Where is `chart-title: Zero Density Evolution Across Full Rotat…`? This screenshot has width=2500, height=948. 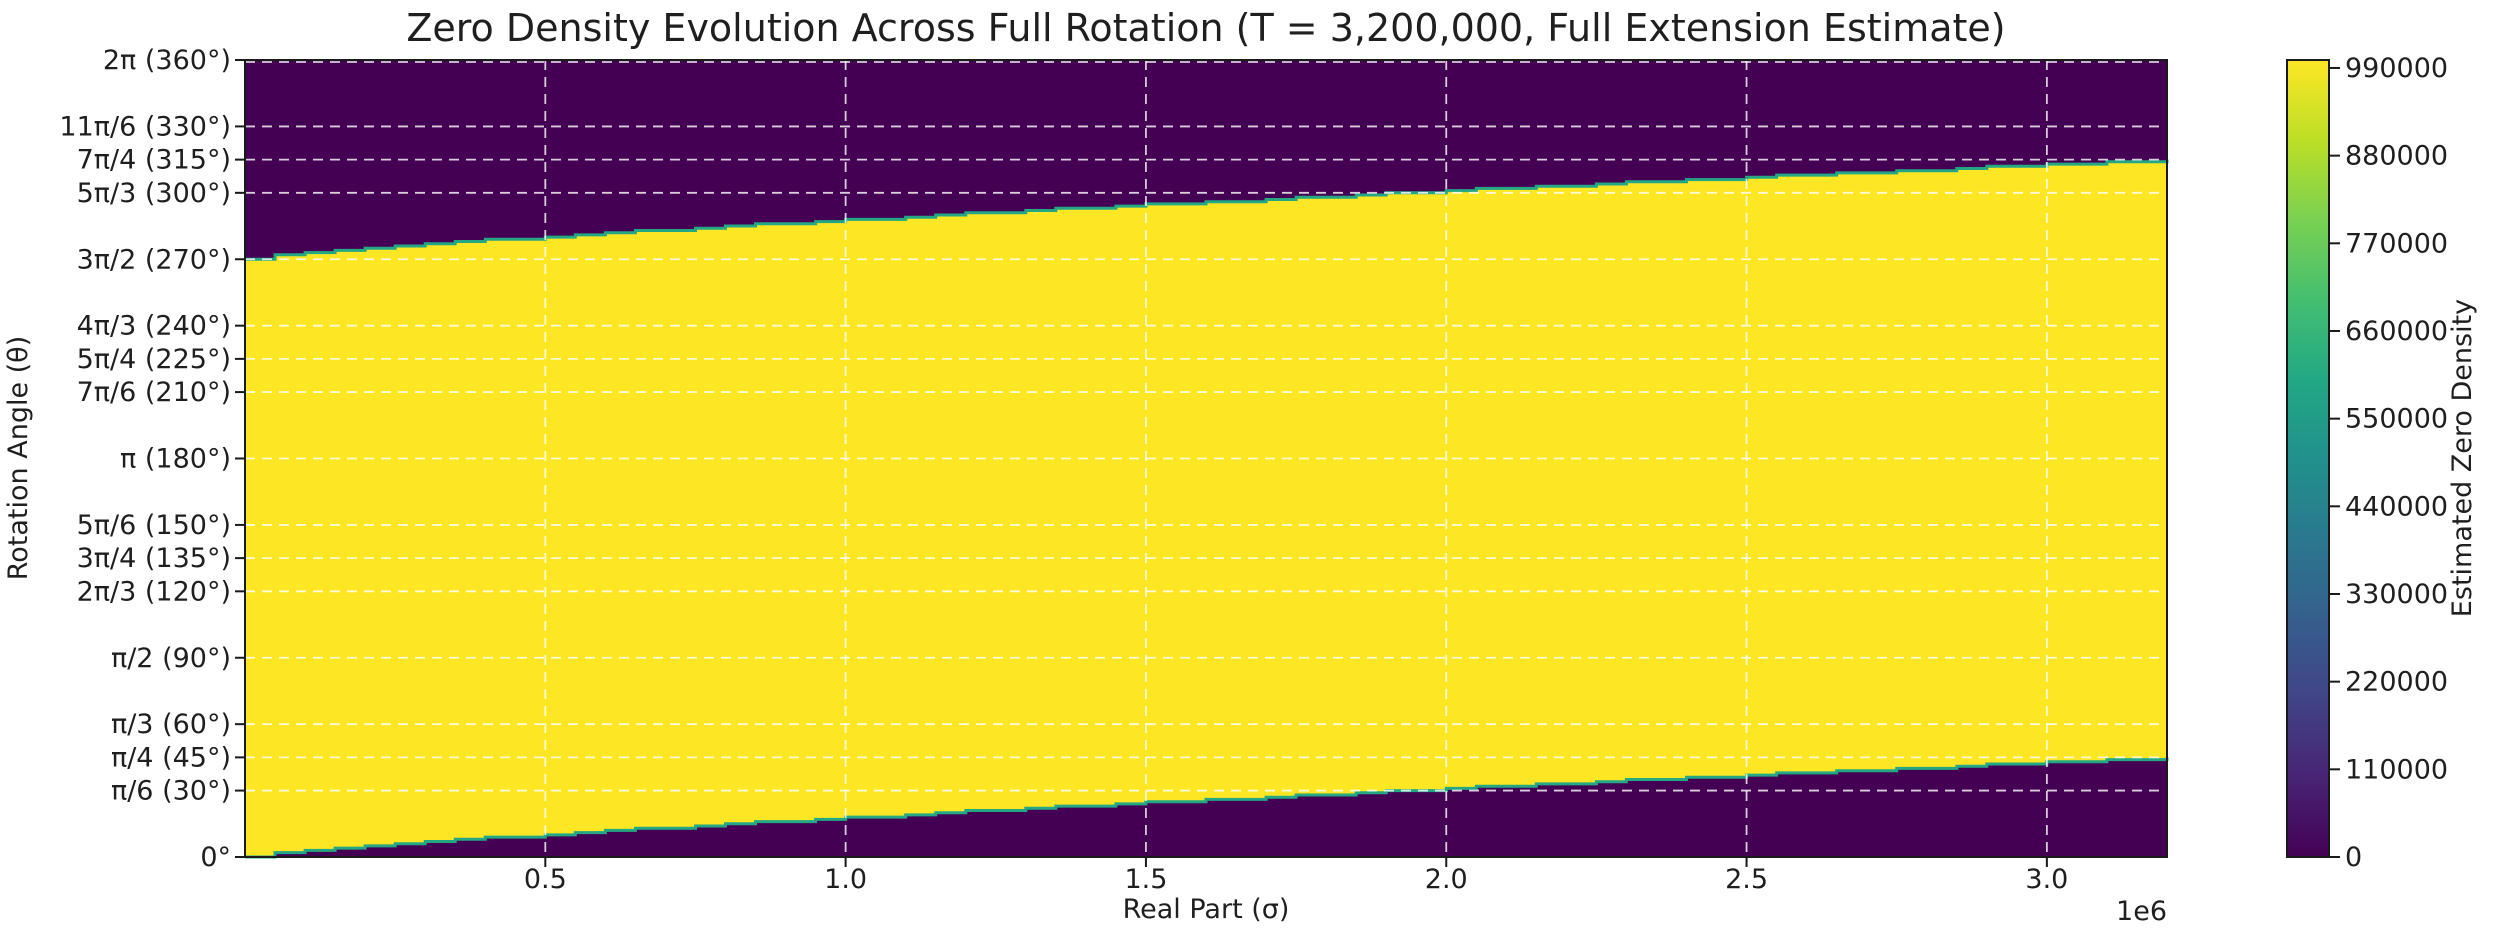
chart-title: Zero Density Evolution Across Full Rotat… is located at coordinates (1206, 28).